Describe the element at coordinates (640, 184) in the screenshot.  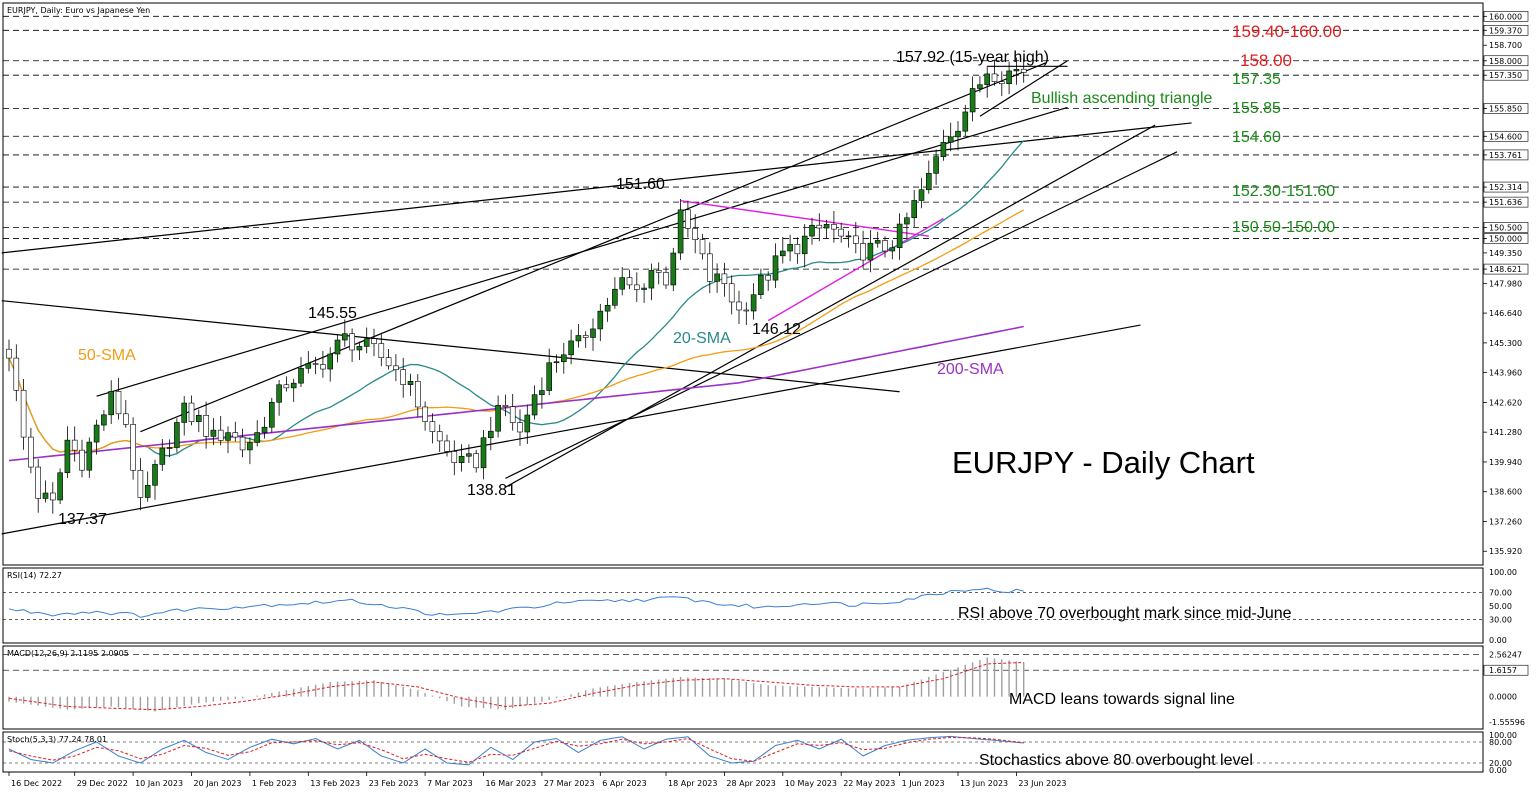
I see `price-label-151-60: 151.60` at that location.